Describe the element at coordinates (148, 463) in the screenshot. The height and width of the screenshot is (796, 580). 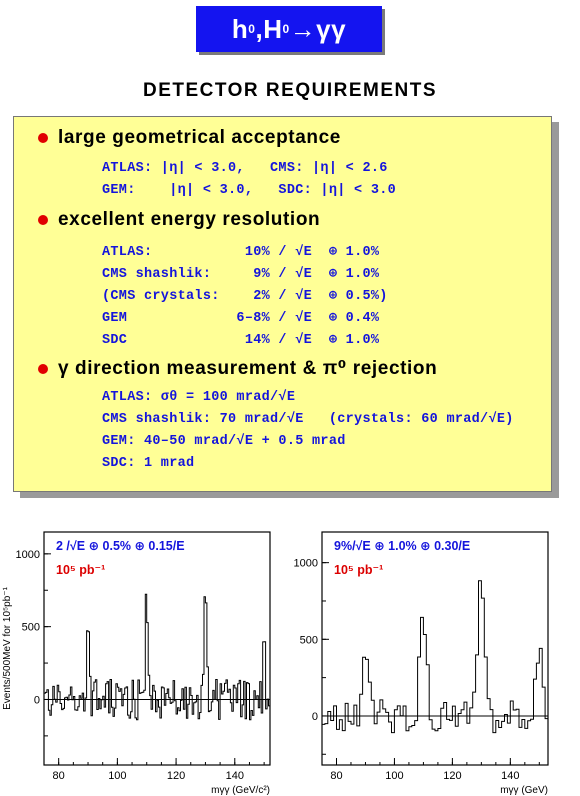
I see `direction-line: SDC: 1 mrad` at that location.